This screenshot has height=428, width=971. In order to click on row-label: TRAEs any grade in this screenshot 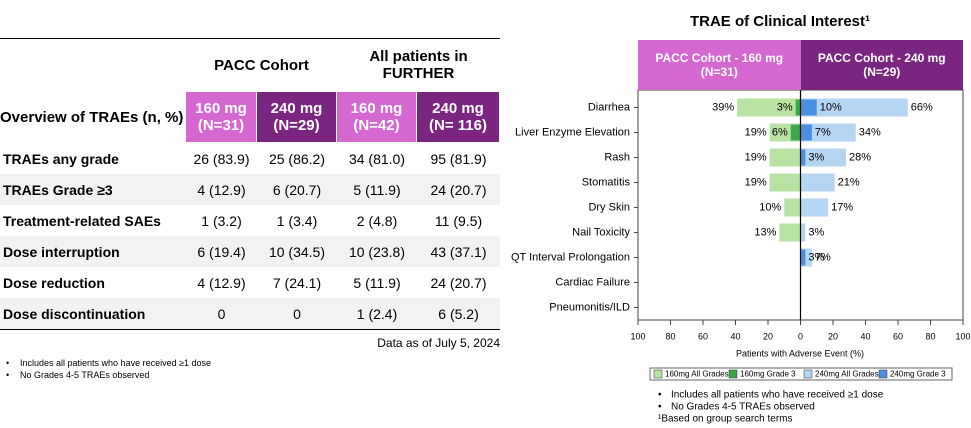, I will do `click(61, 158)`.